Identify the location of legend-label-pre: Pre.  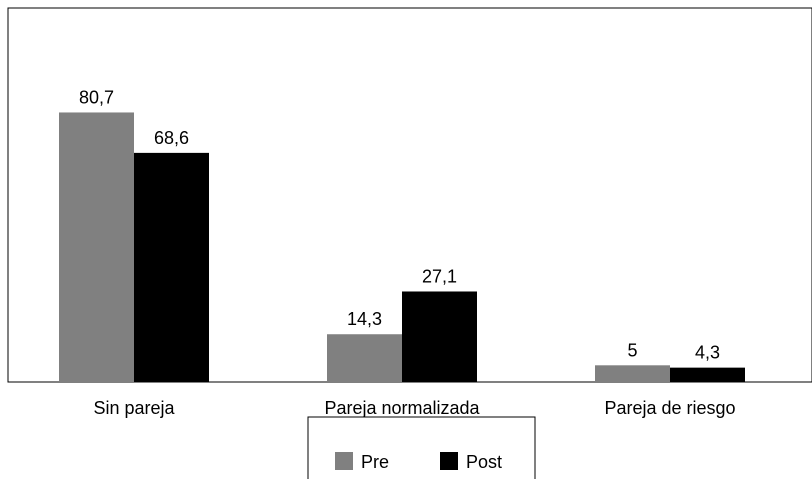
(375, 462).